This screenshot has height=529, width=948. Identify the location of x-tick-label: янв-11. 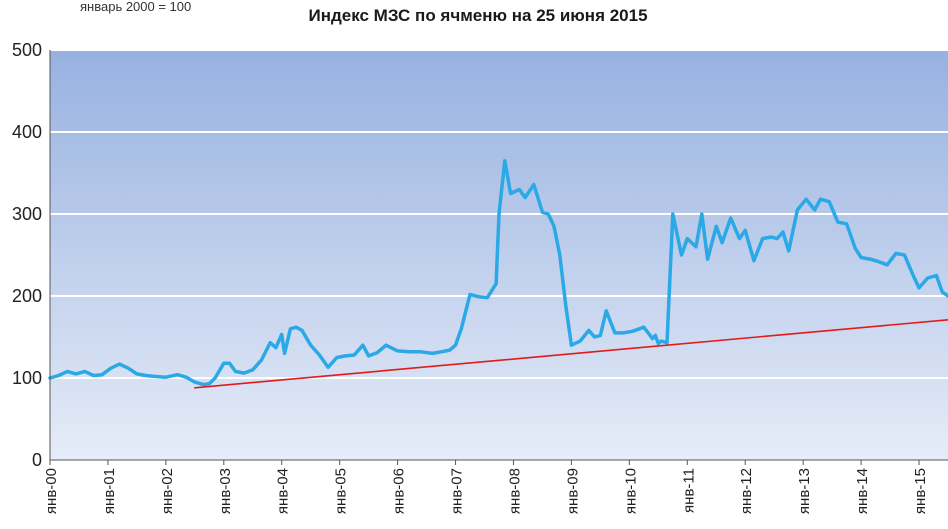
(688, 490).